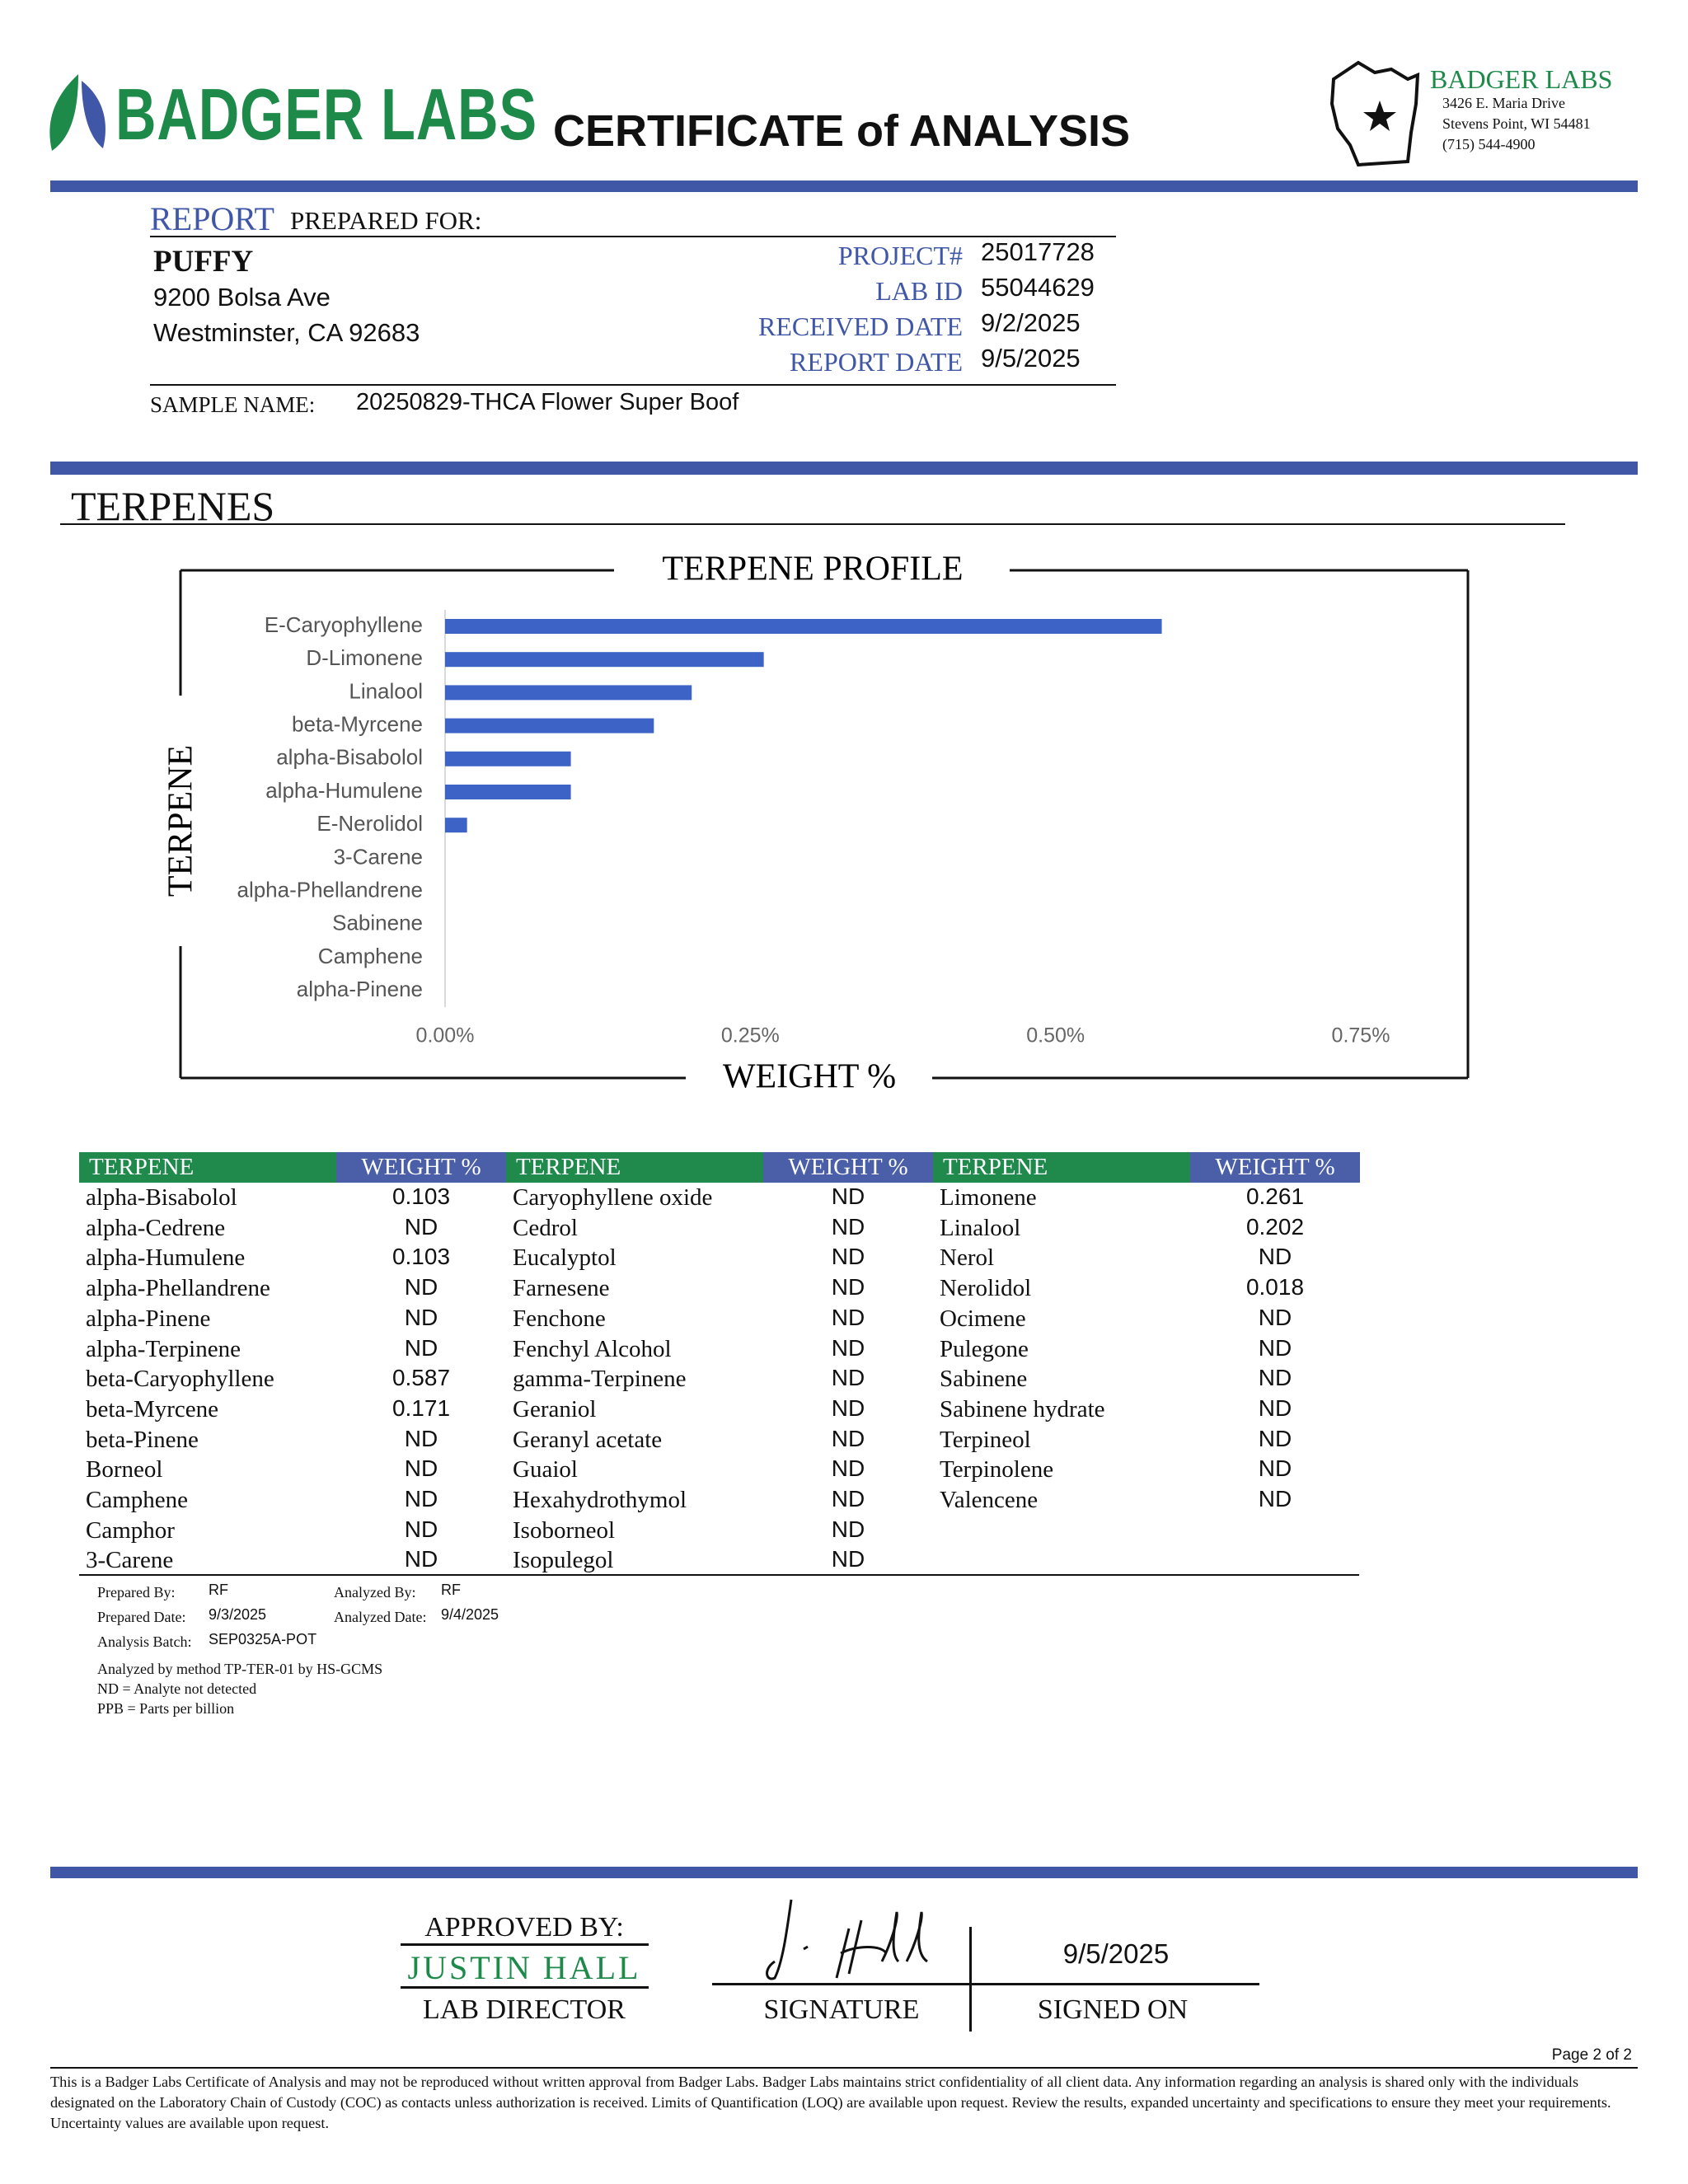  I want to click on terpene-name: Geranyl acetate, so click(588, 1439).